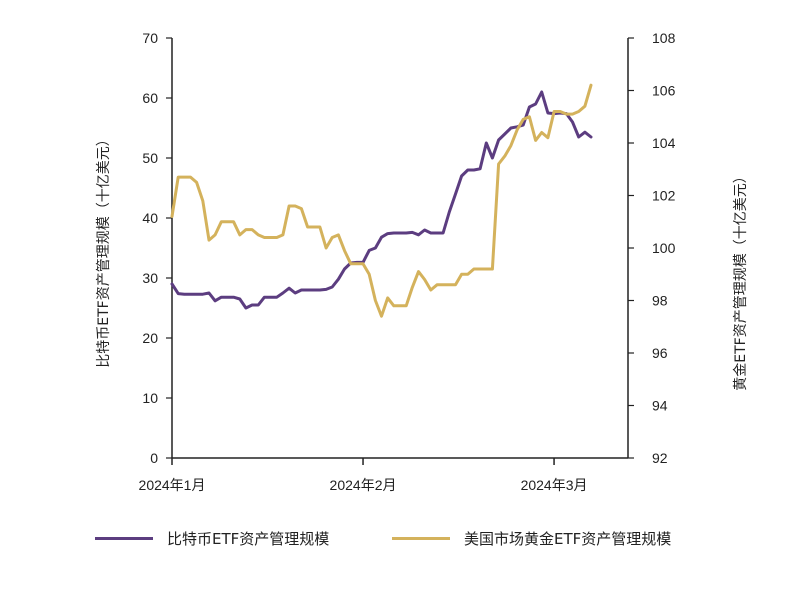 The width and height of the screenshot is (806, 591). I want to click on right-axis-title: 黄金ETF资产管理规模（十亿美元）, so click(740, 279).